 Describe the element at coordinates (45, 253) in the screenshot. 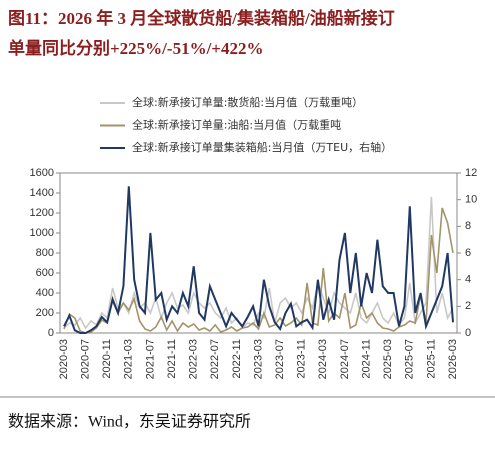

I see `y-tick-label: 800` at that location.